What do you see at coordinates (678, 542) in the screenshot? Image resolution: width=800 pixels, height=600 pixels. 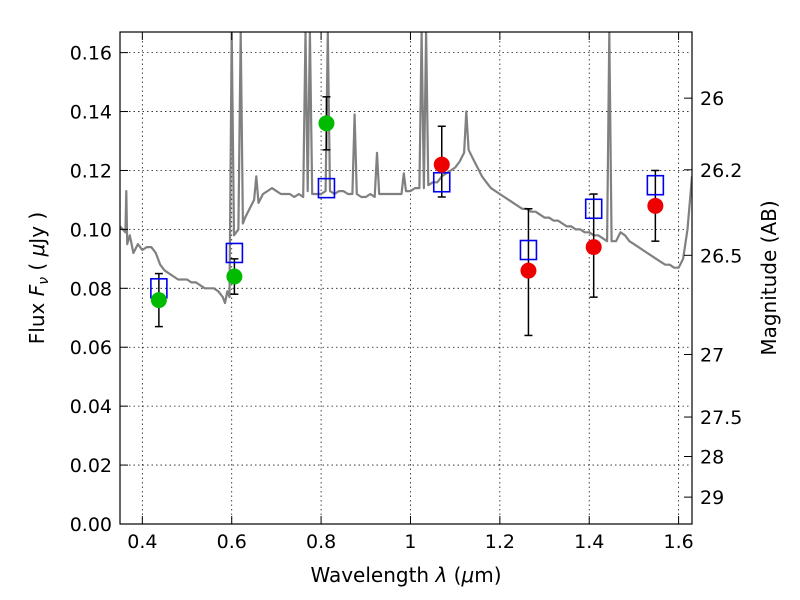 I see `x-tick-label: 1.6` at bounding box center [678, 542].